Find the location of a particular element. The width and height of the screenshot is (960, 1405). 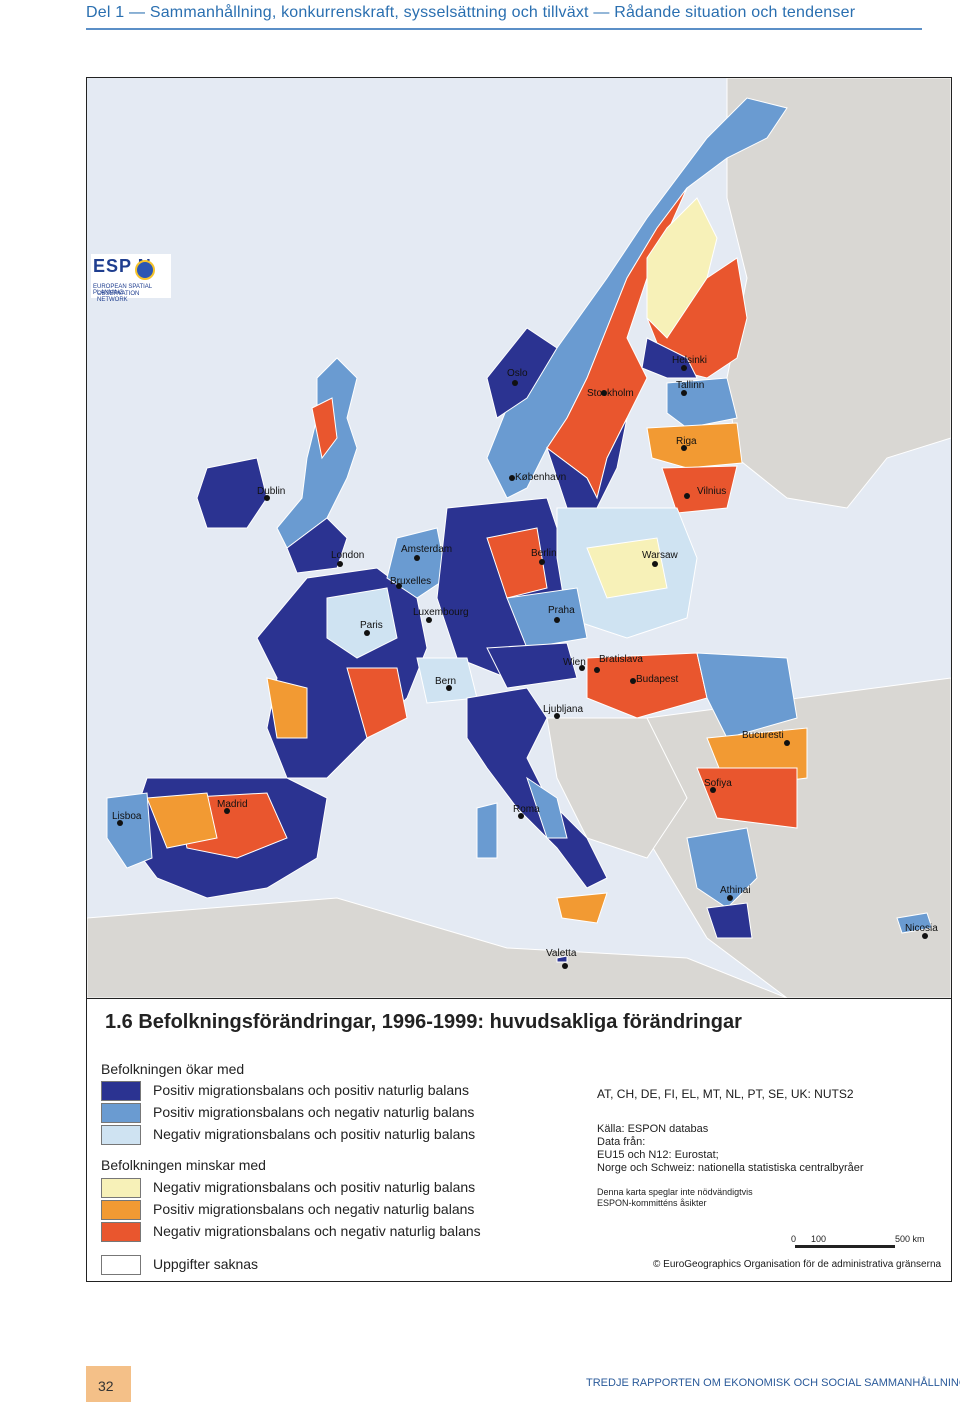

region-greece is located at coordinates (722, 868).